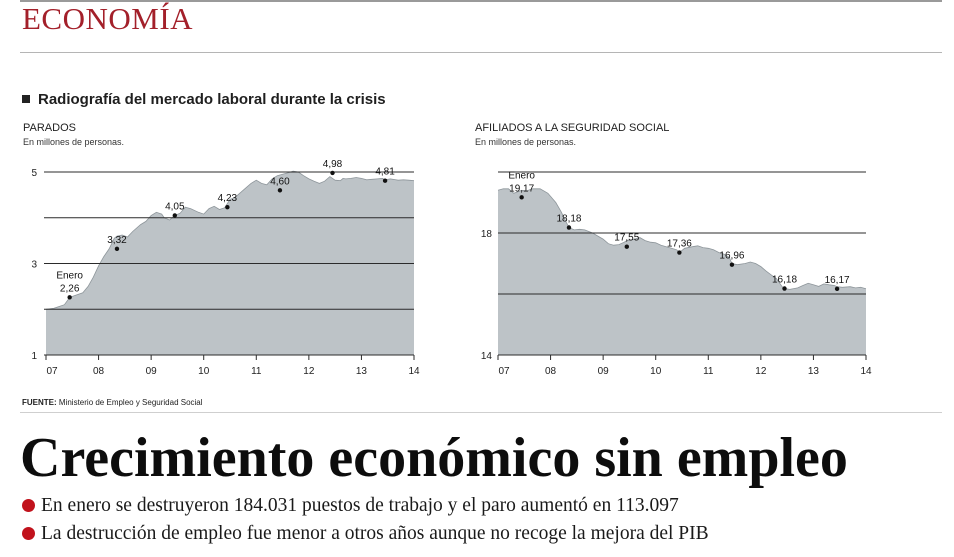 The width and height of the screenshot is (954, 557). Describe the element at coordinates (837, 280) in the screenshot. I see `data-label: 16,17` at that location.